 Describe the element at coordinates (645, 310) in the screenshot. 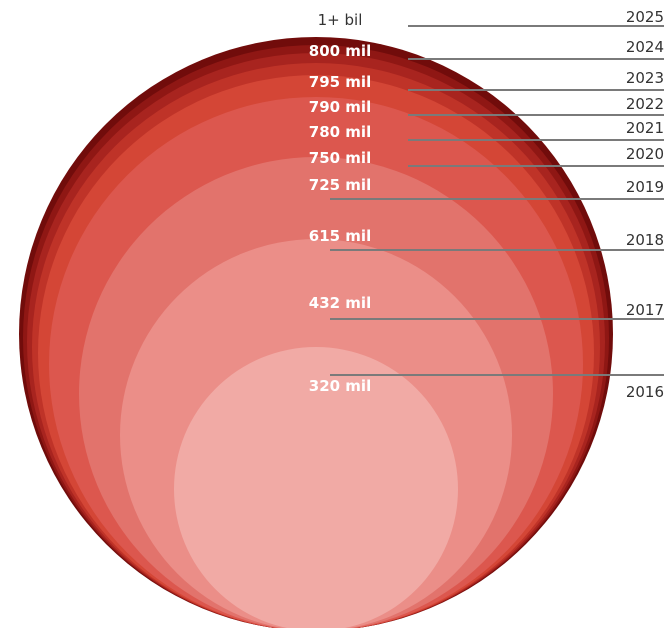

I see `year-label-2017: 2017` at that location.